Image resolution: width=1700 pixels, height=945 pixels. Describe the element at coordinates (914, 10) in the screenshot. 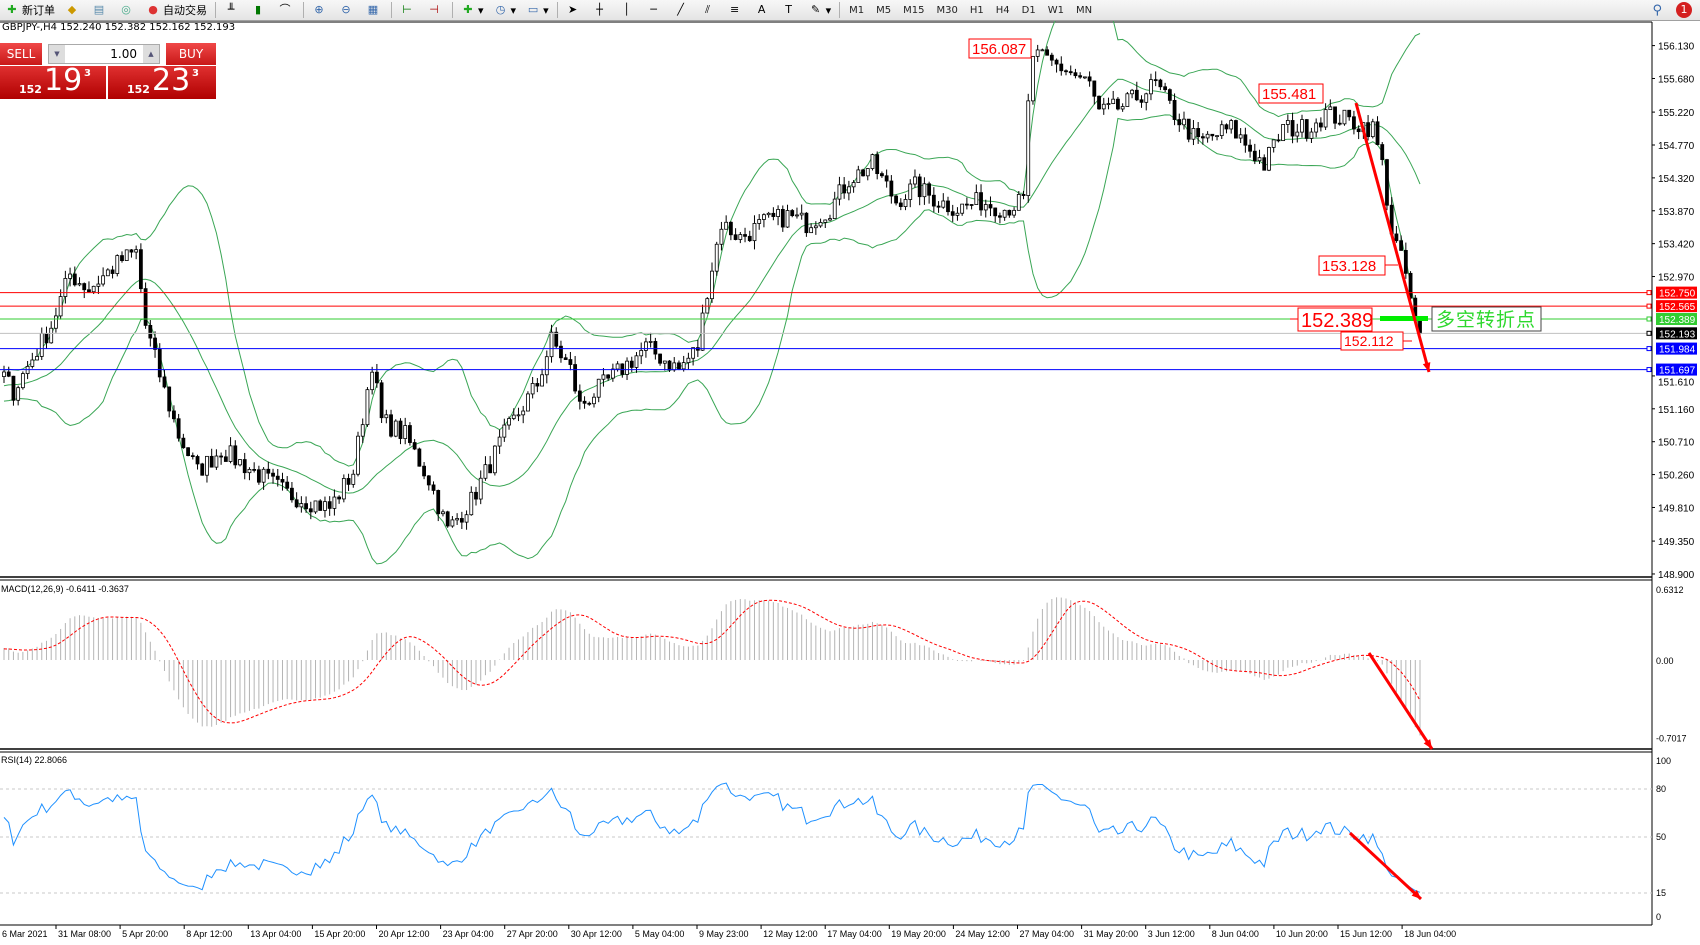

I see `timeframe-m15: M15` at that location.